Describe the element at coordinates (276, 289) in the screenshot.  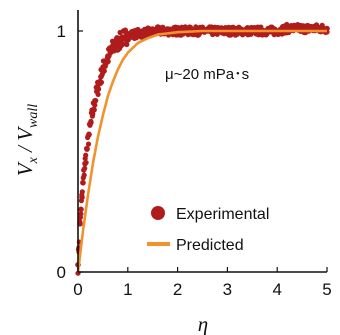
I see `x-tick-label: 4` at that location.